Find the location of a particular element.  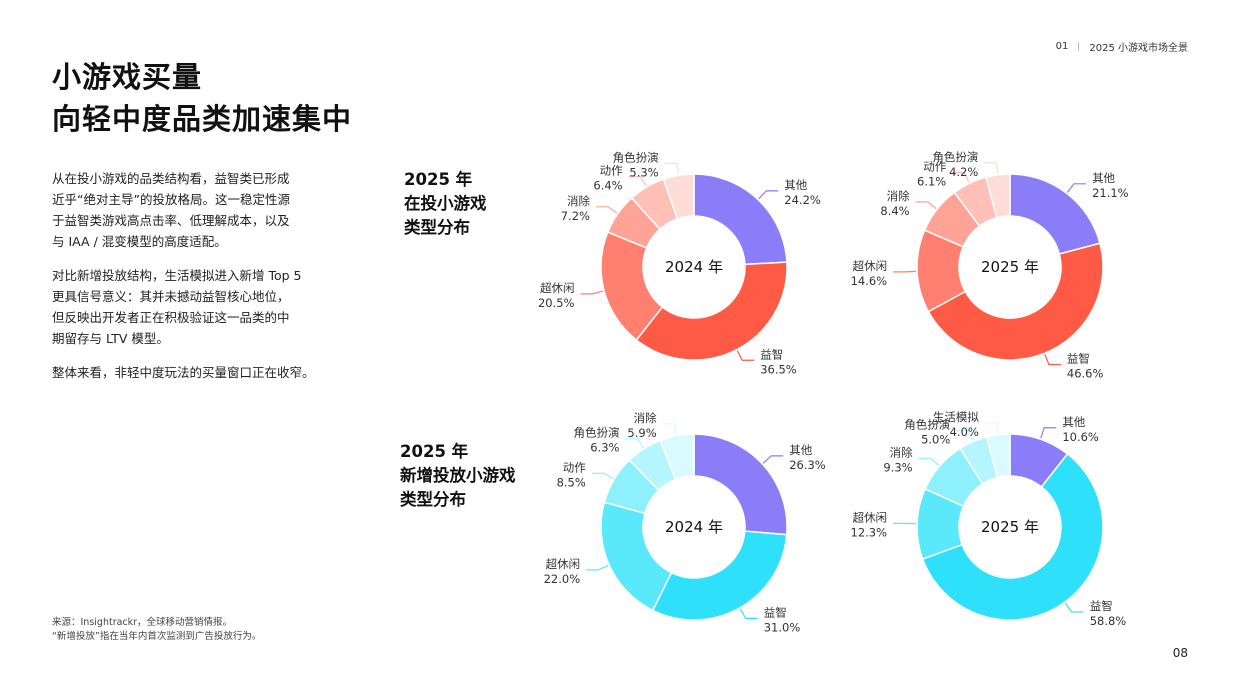

paragraph-line: 于益智类游戏高点击率、低理解成本，以及 is located at coordinates (171, 220).